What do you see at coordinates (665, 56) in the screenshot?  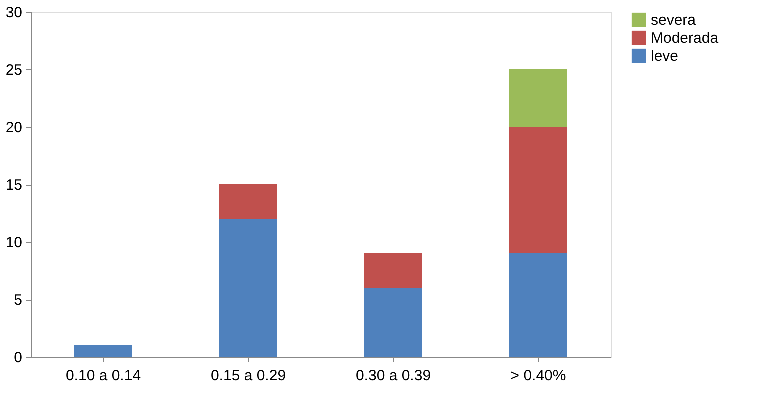 I see `legend-label: leve` at bounding box center [665, 56].